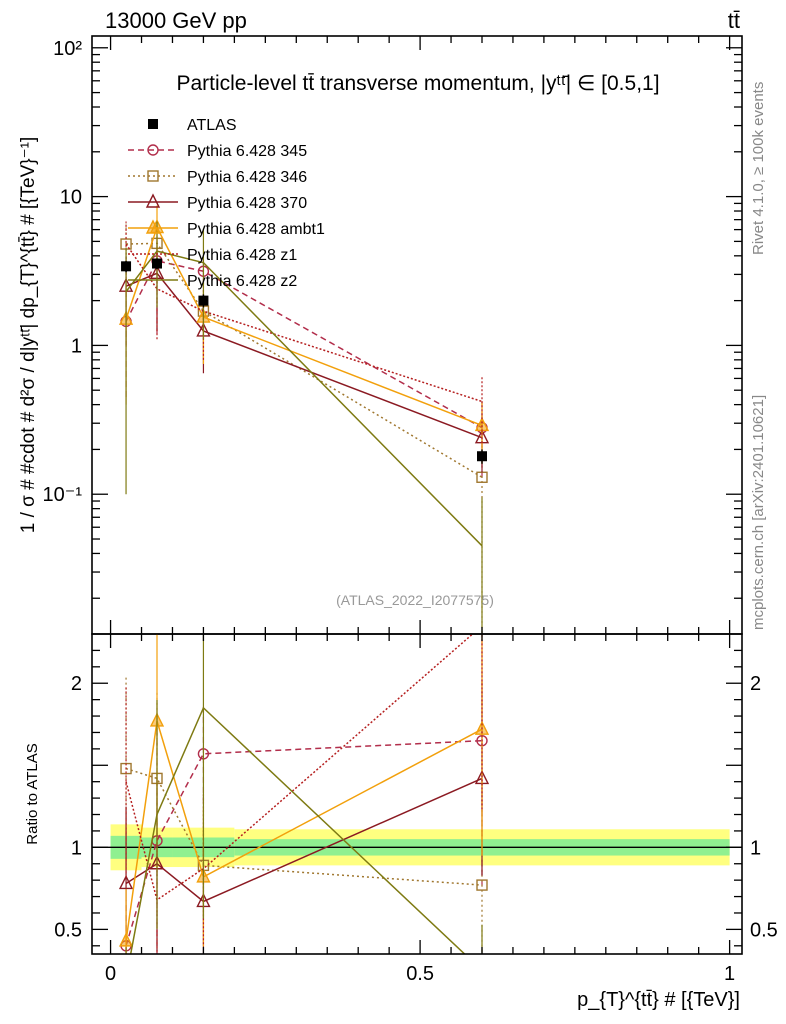 The image size is (786, 1024). I want to click on y-tick-label-ratio: 0.5, so click(68, 930).